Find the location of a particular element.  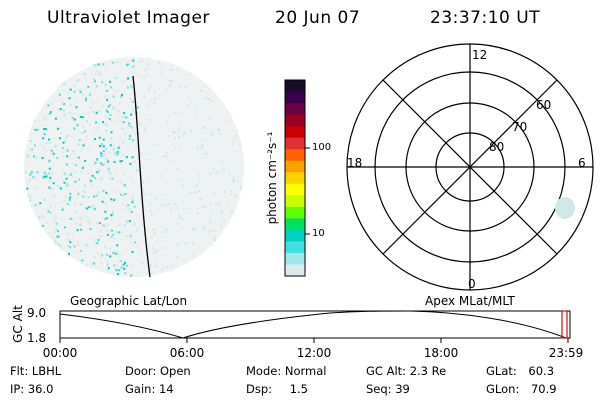

footer-flt-label: Flt: is located at coordinates (19, 371).